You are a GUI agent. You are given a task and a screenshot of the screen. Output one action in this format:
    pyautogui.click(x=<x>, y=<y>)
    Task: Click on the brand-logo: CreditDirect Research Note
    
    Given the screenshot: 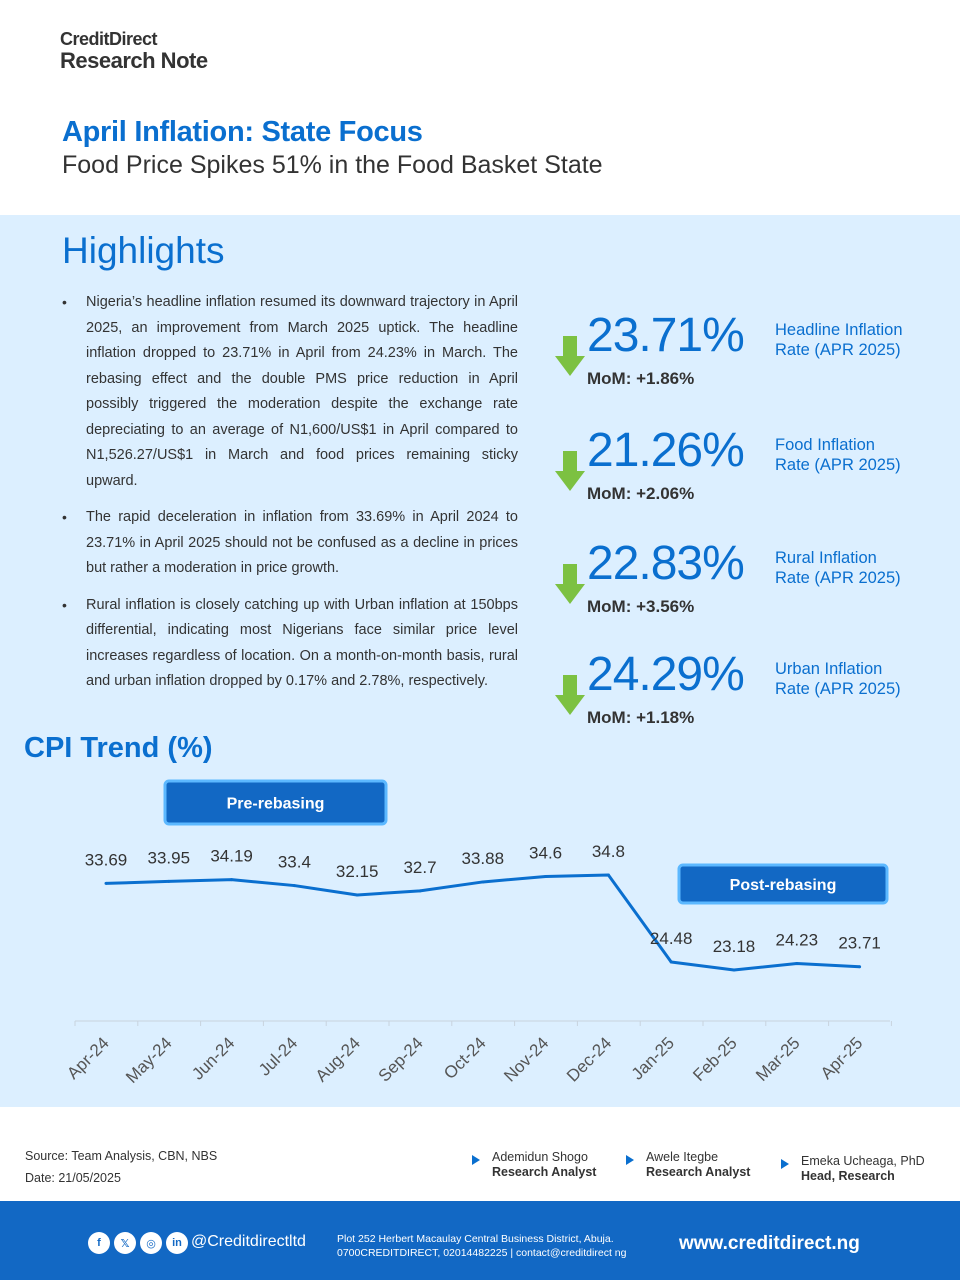 What is the action you would take?
    pyautogui.click(x=134, y=51)
    